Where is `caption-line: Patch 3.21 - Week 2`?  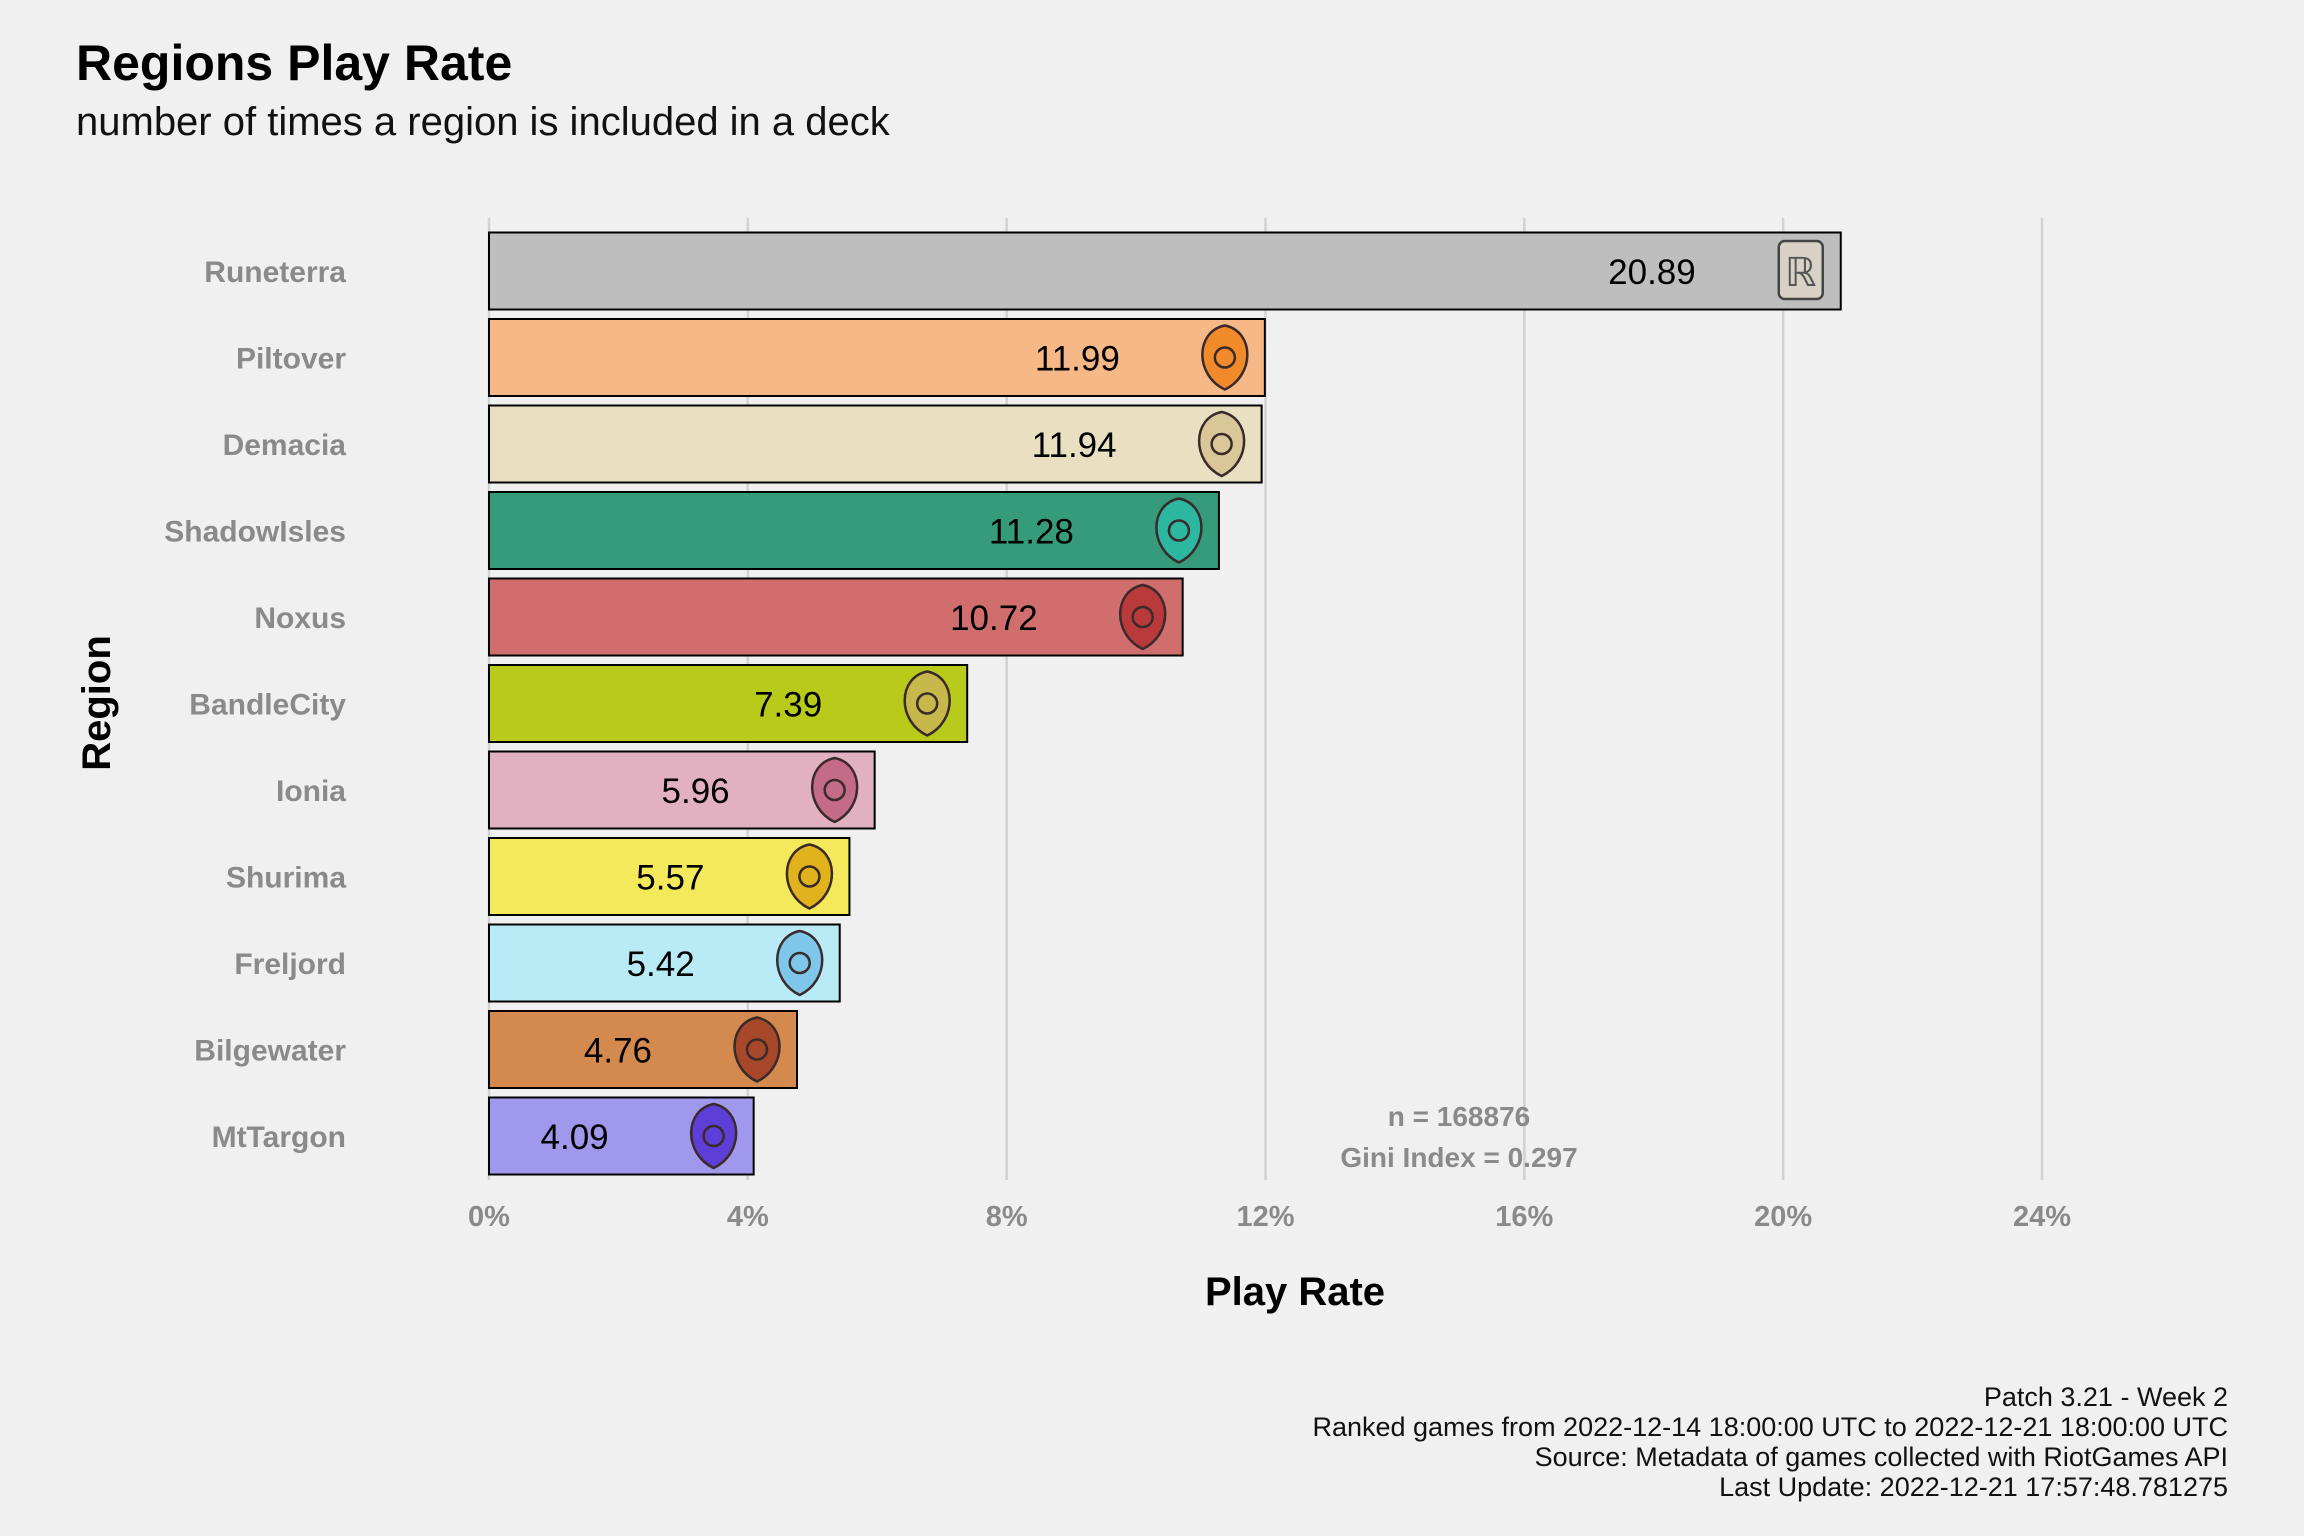 caption-line: Patch 3.21 - Week 2 is located at coordinates (2105, 1397).